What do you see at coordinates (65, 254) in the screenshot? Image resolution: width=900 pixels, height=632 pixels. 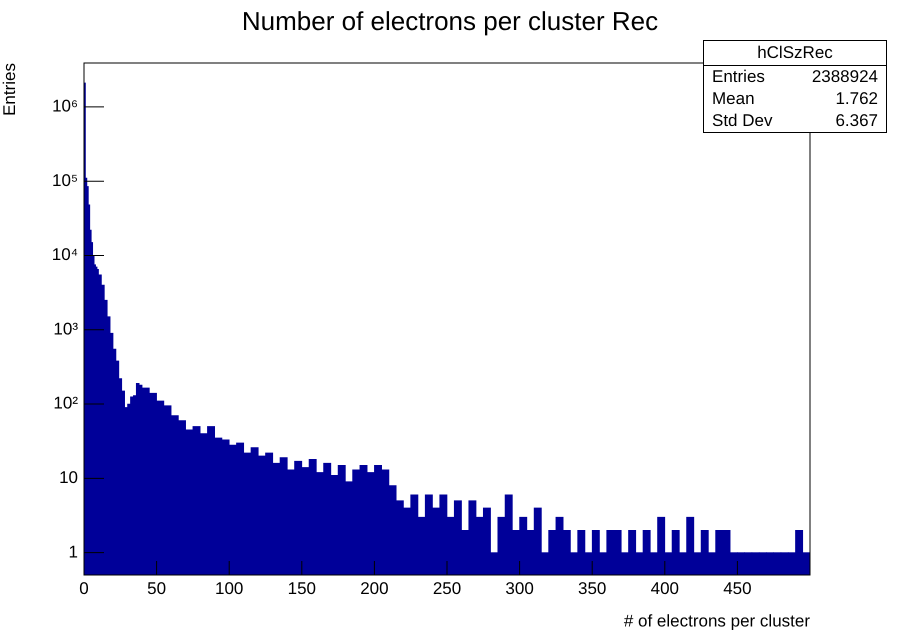 I see `y-tick-label: 10⁴` at bounding box center [65, 254].